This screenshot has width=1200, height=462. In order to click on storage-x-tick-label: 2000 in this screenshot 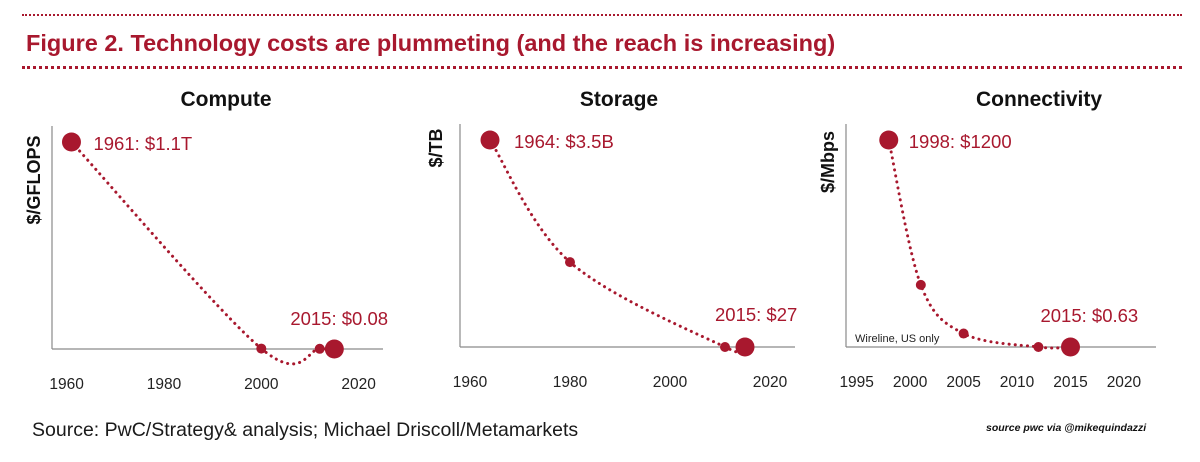, I will do `click(670, 382)`.